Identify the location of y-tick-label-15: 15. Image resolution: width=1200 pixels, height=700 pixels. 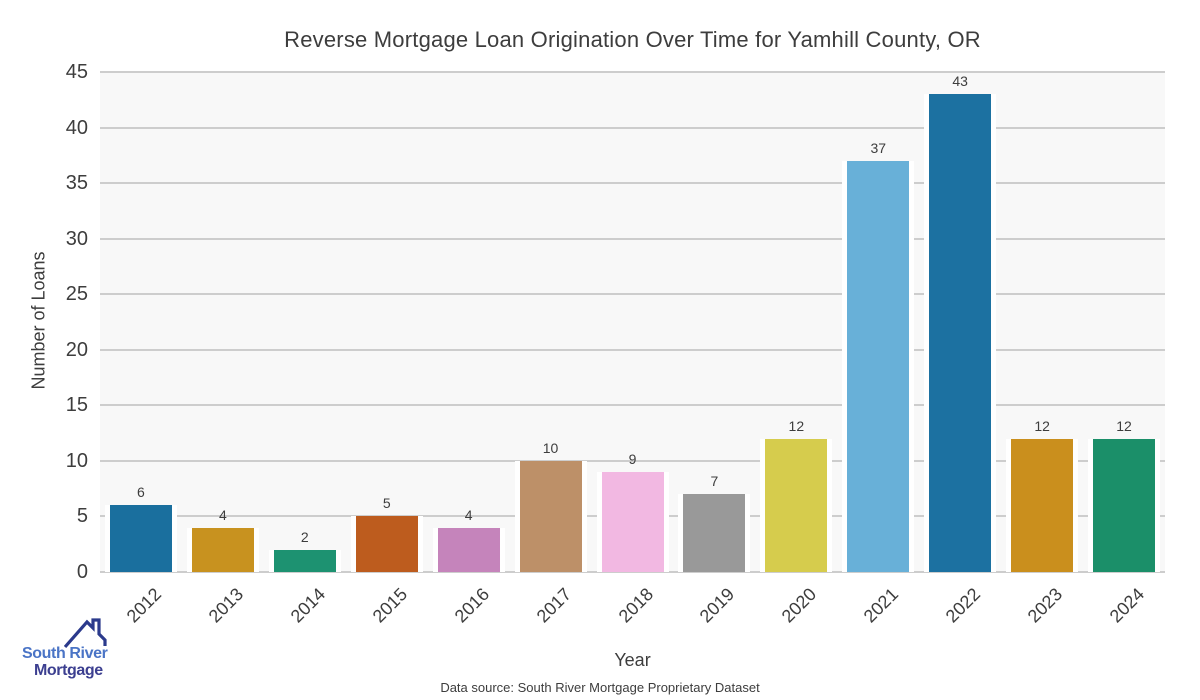
(76, 405).